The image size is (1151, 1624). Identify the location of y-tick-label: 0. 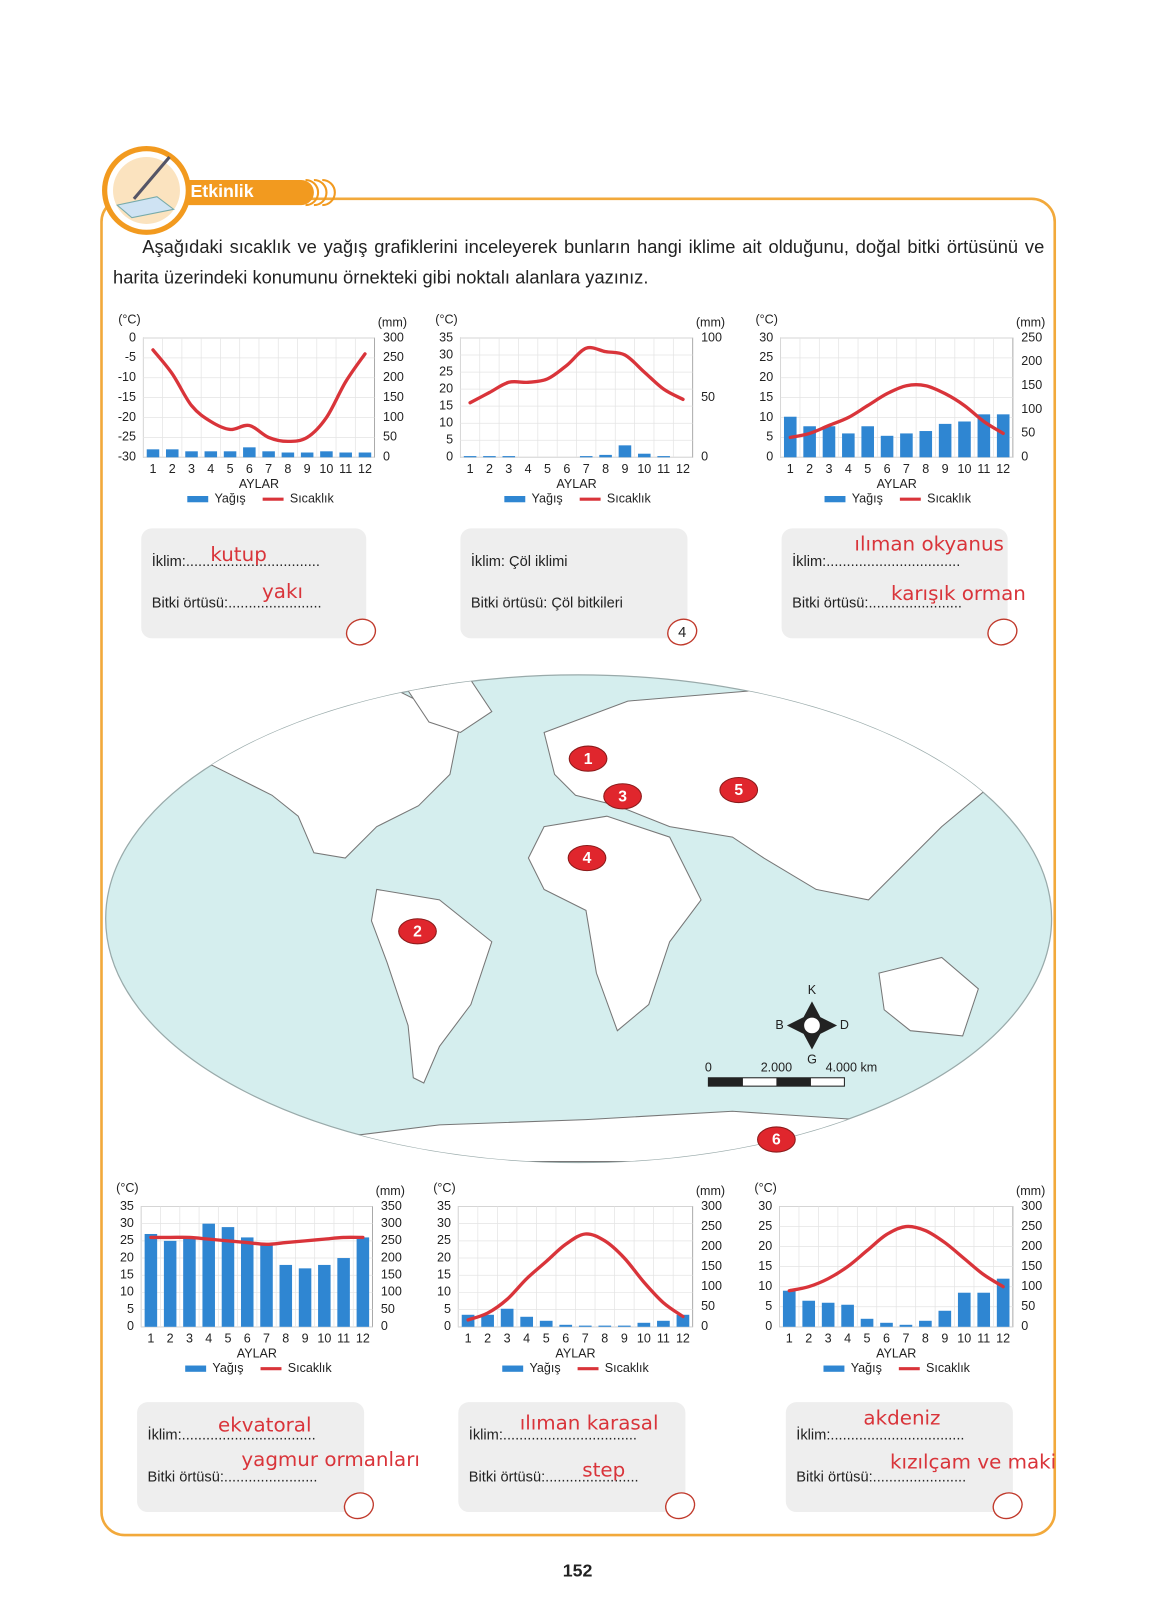
(769, 457).